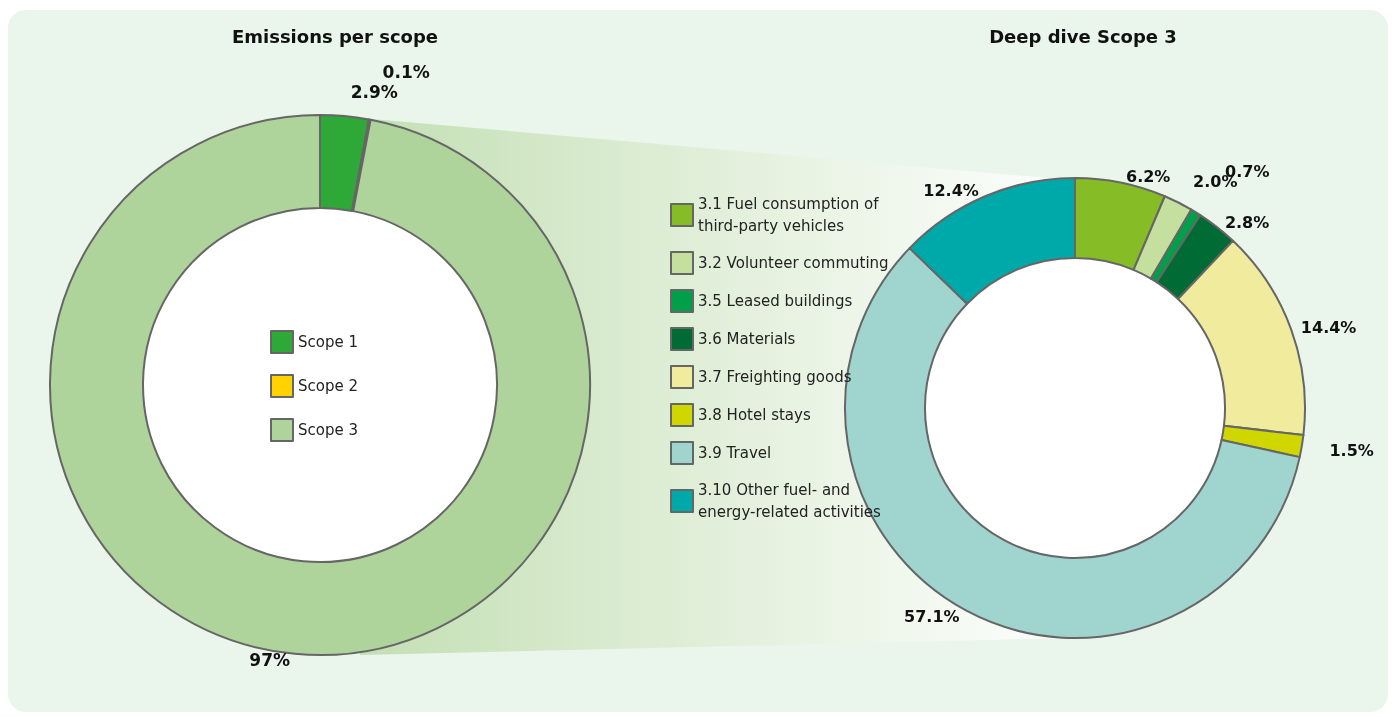 The height and width of the screenshot is (717, 1395). Describe the element at coordinates (328, 430) in the screenshot. I see `legend-label: Scope 3` at that location.